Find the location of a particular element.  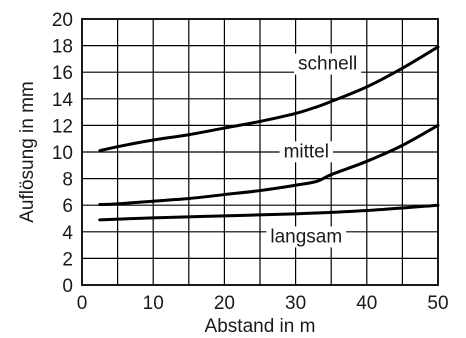

y-tick-labels: 0 2 4 6 8 10 12 14 16 18 20 is located at coordinates (63, 153).